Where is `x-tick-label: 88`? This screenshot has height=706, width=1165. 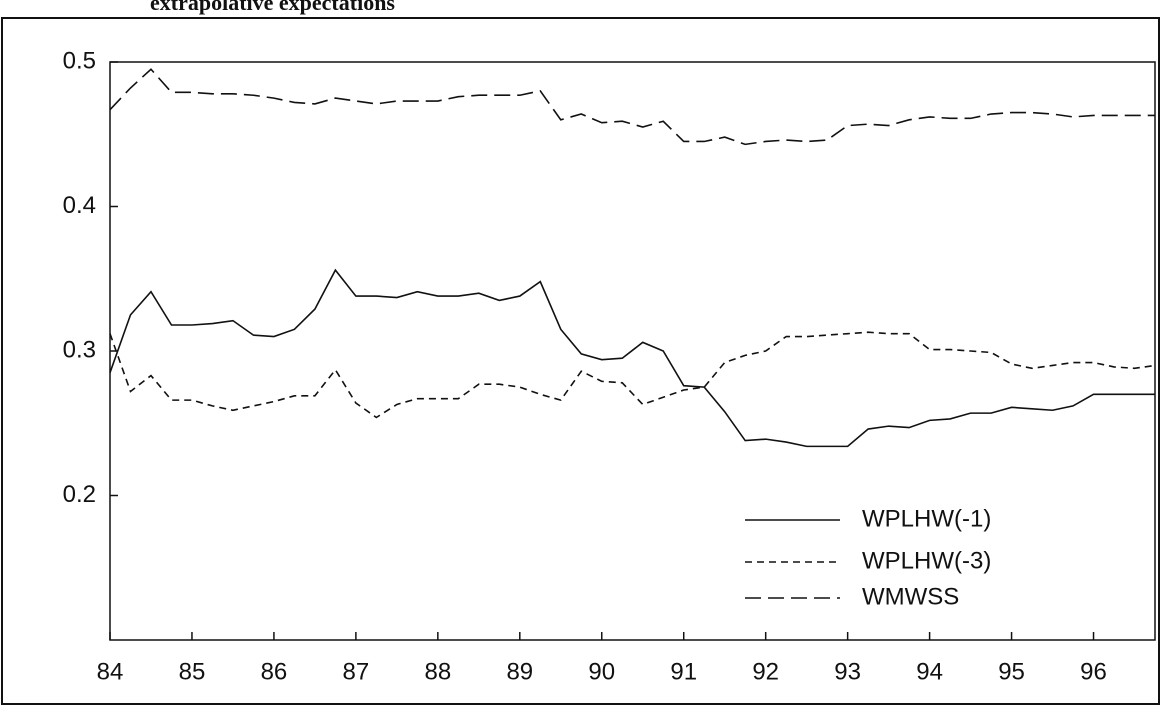
x-tick-label: 88 is located at coordinates (437, 671).